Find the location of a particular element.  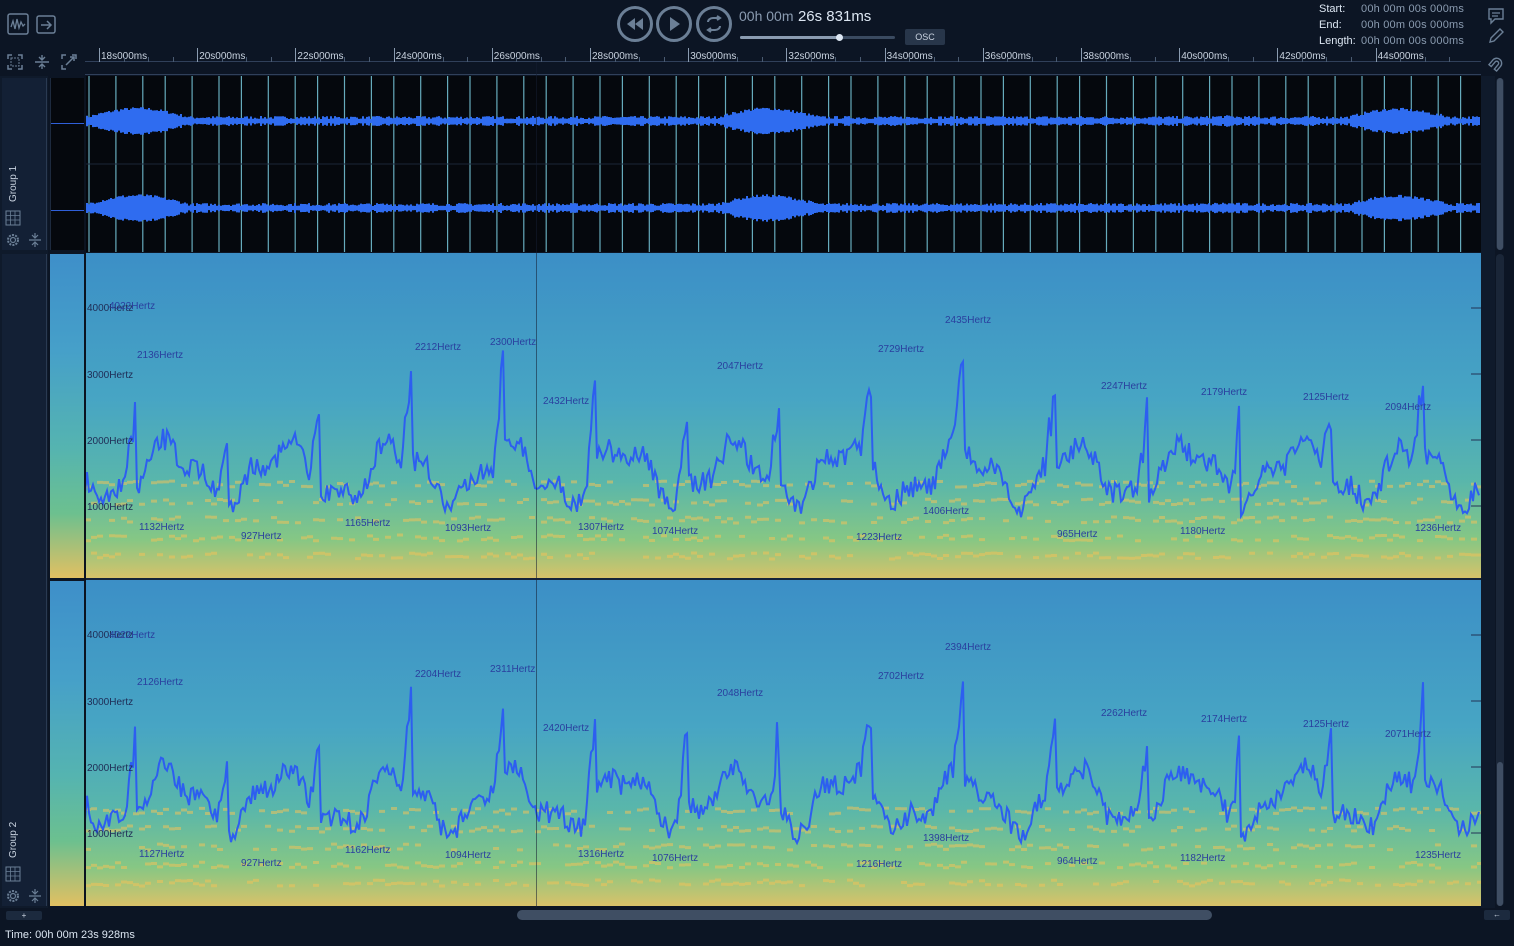

axis-label-3000: 3000Hertz is located at coordinates (110, 702).